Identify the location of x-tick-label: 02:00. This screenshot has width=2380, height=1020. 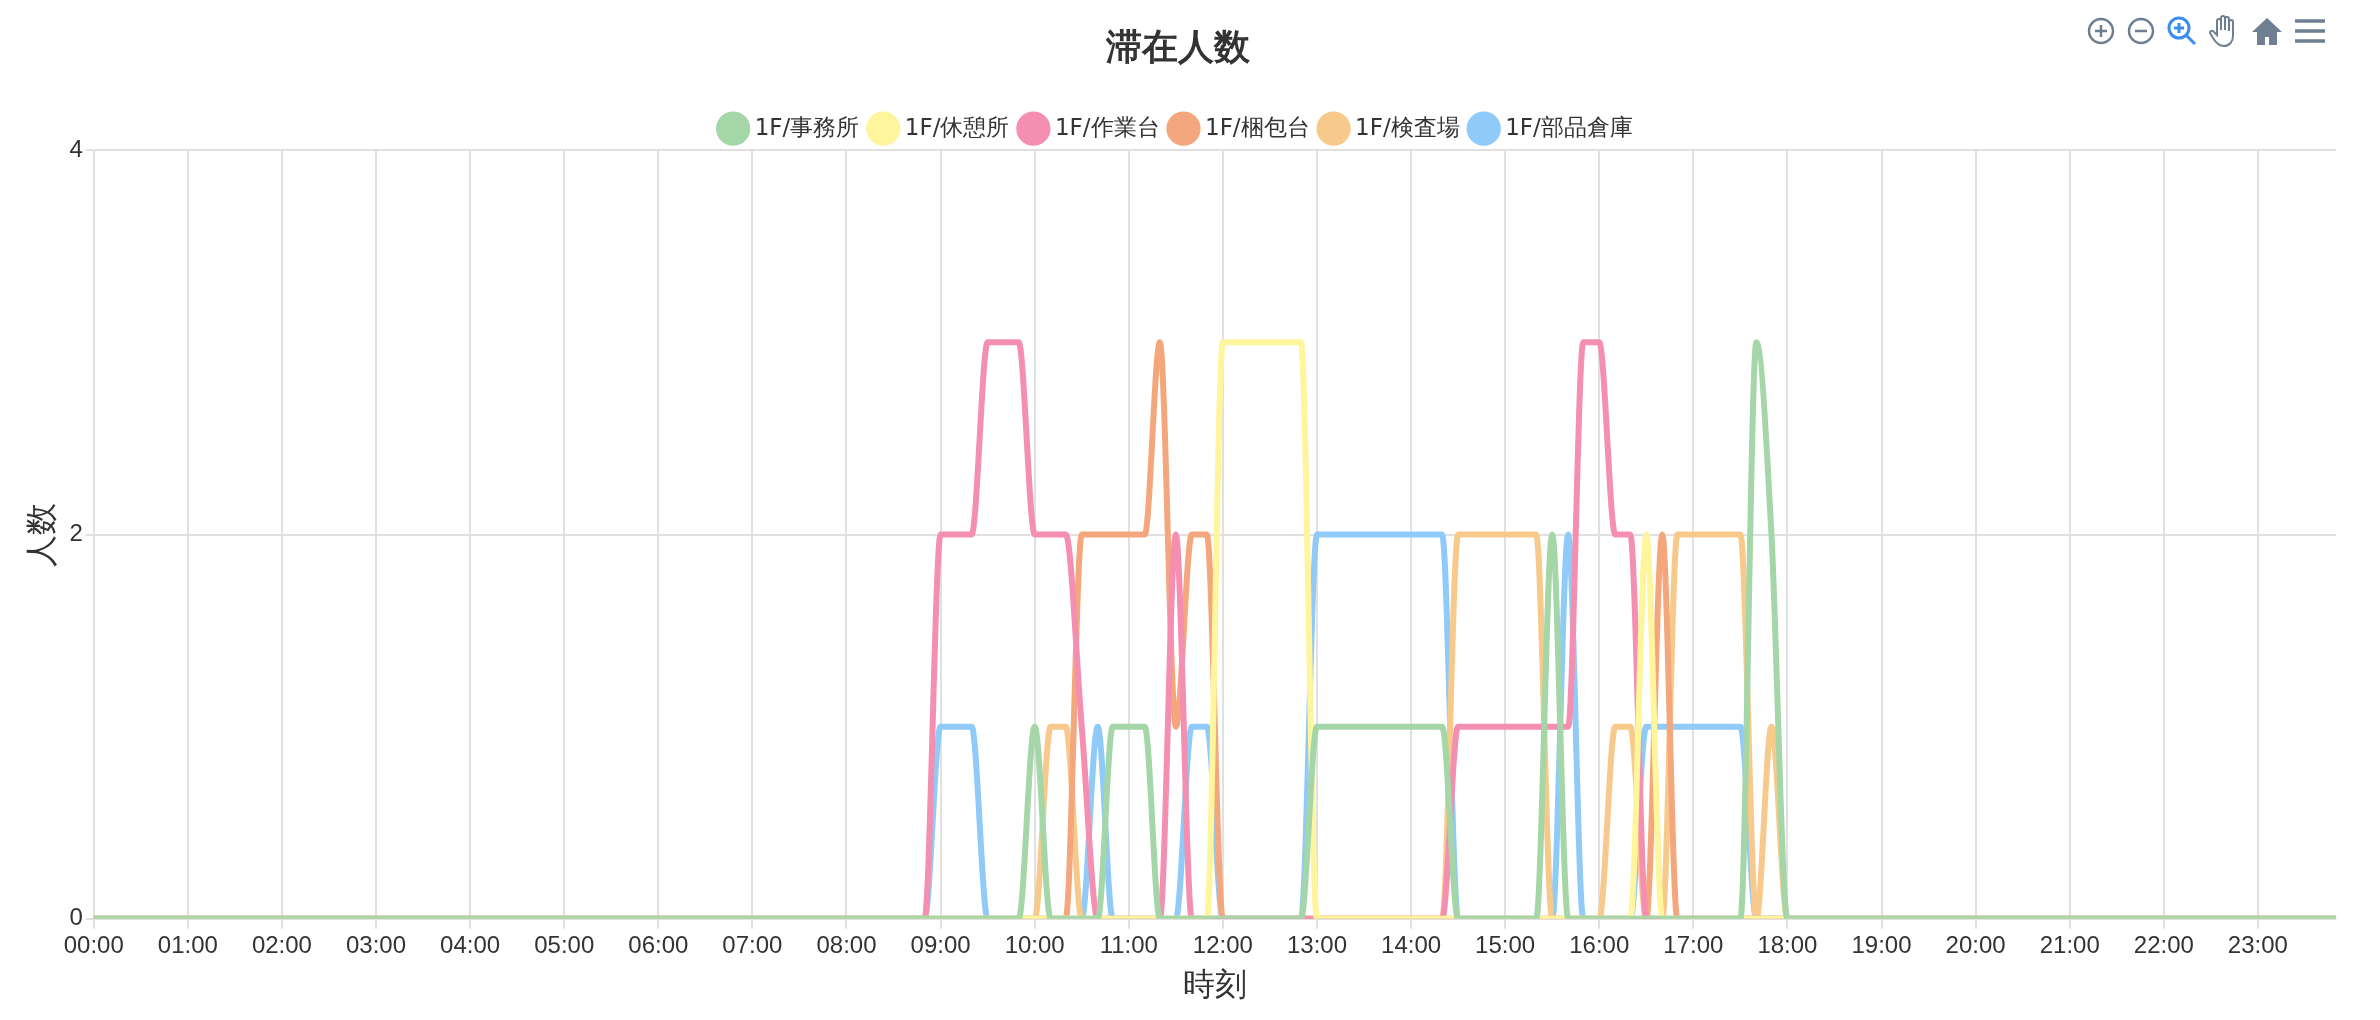
(281, 944).